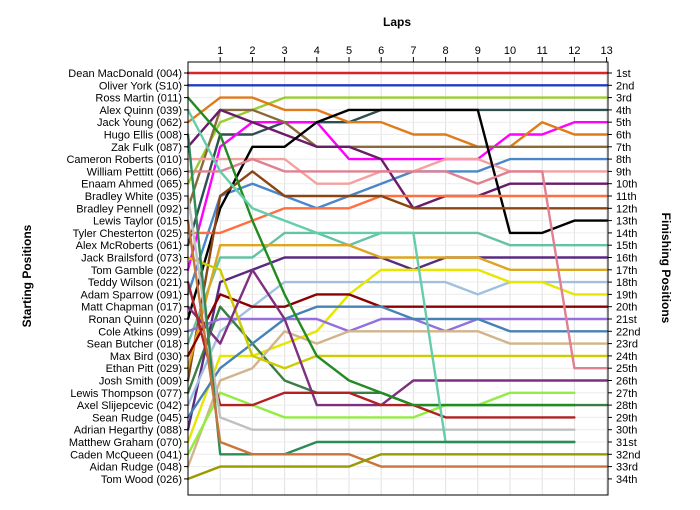  What do you see at coordinates (129, 406) in the screenshot?
I see `starting-position-label: Axel Slijepcevic (042)` at bounding box center [129, 406].